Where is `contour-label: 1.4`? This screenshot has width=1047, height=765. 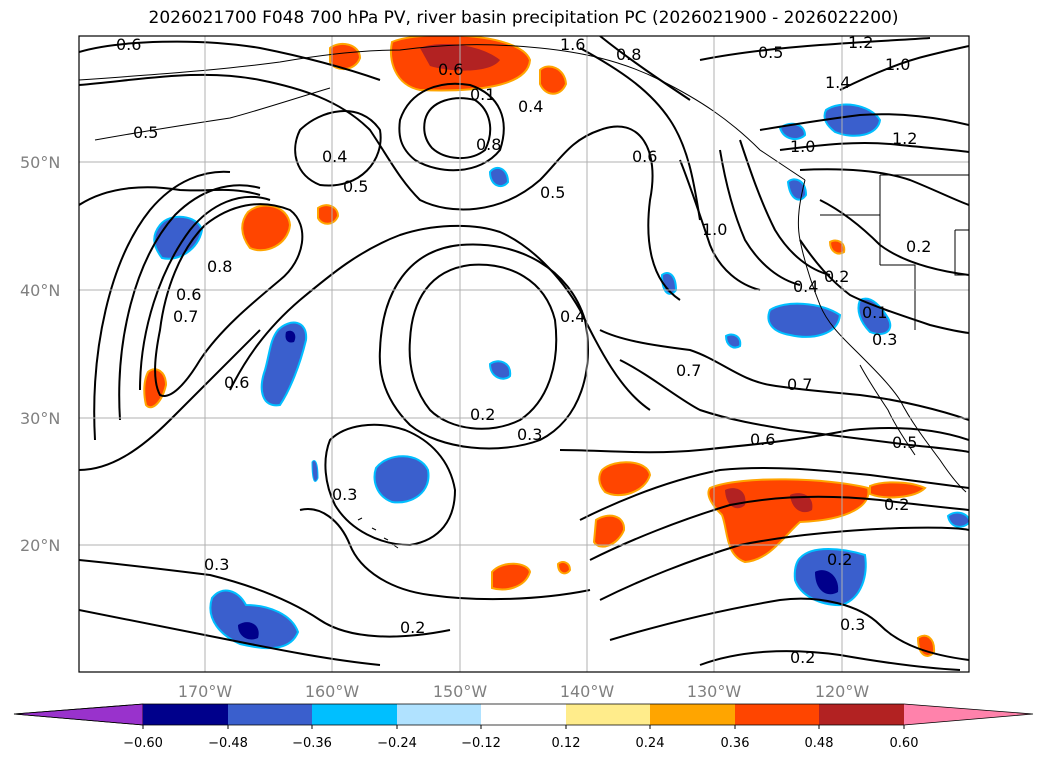
contour-label: 1.4 is located at coordinates (837, 82).